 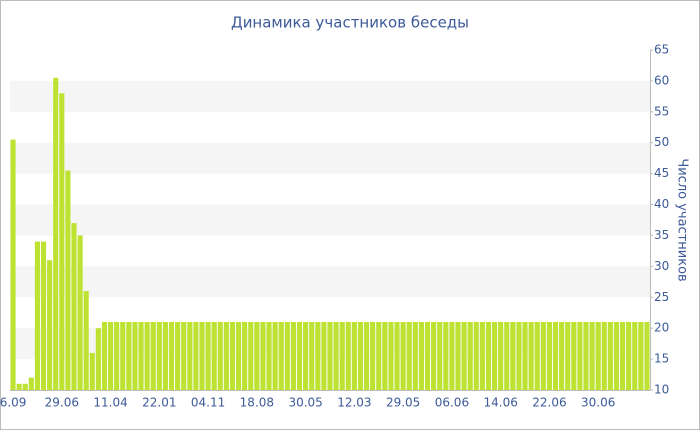 What do you see at coordinates (350, 23) in the screenshot?
I see `chart-title: Динамика участников беседы` at bounding box center [350, 23].